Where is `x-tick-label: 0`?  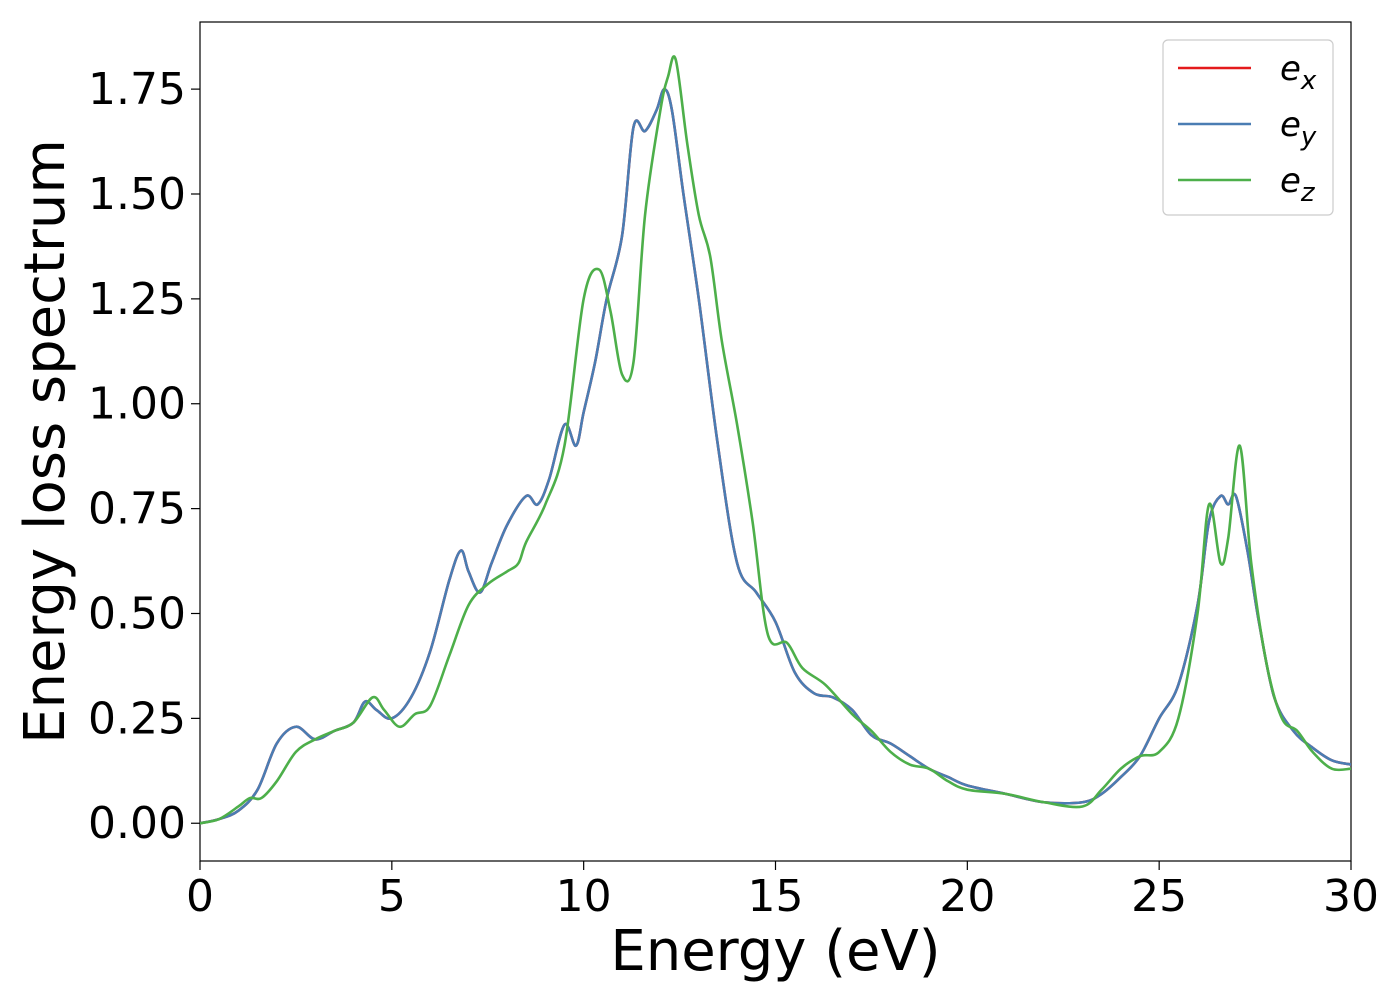
x-tick-label: 0 is located at coordinates (200, 896).